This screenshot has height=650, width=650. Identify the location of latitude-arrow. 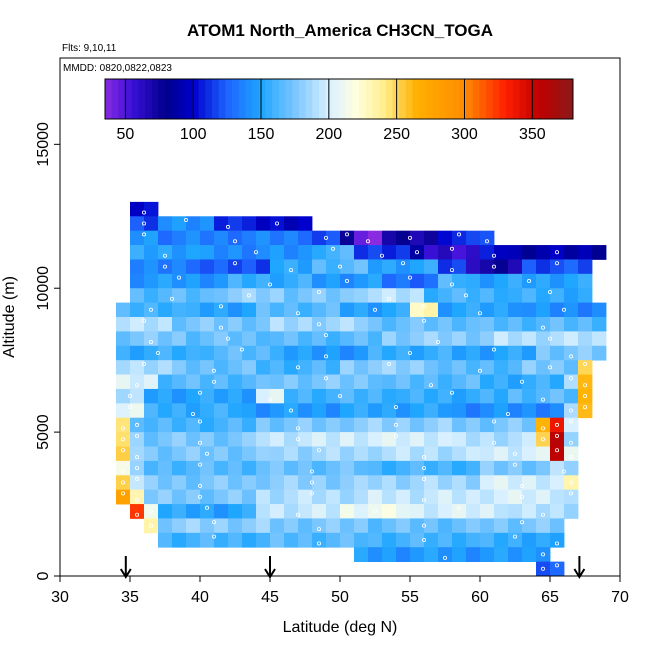
(579, 566).